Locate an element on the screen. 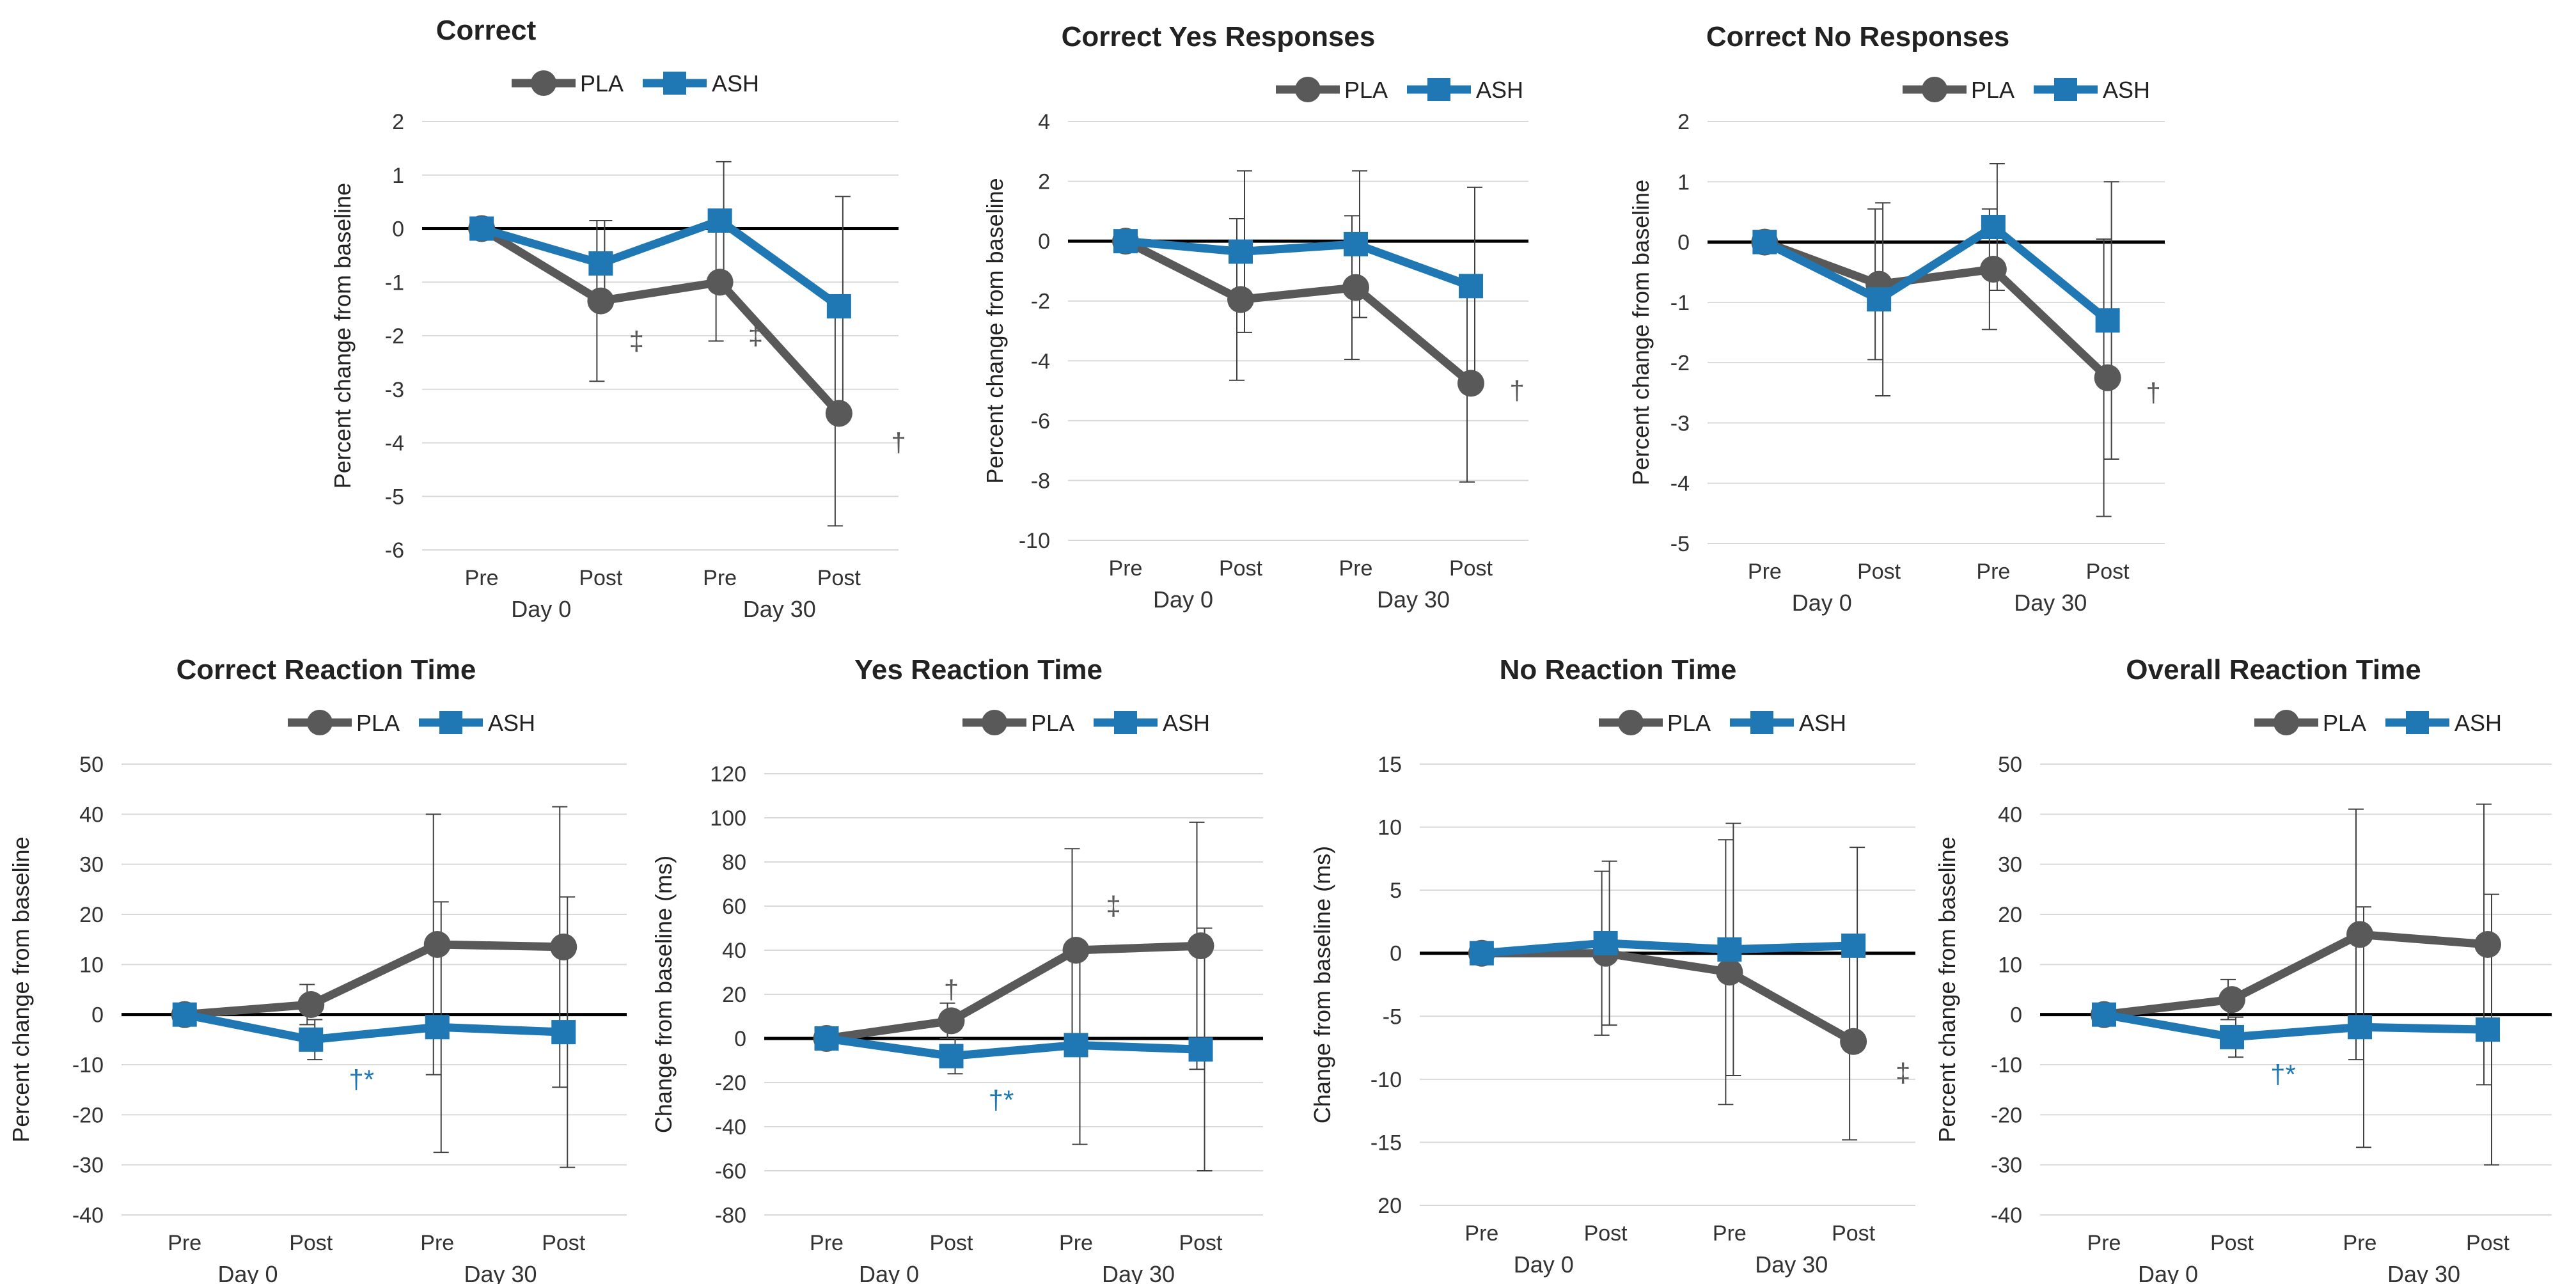 This screenshot has height=1284, width=2576. y-tick-label: -30 is located at coordinates (2006, 1166).